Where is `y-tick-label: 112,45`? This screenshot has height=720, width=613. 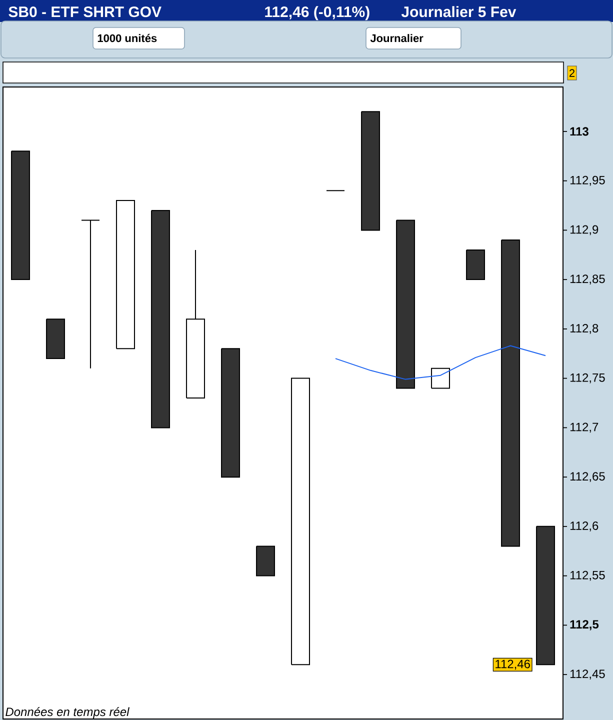 y-tick-label: 112,45 is located at coordinates (587, 675).